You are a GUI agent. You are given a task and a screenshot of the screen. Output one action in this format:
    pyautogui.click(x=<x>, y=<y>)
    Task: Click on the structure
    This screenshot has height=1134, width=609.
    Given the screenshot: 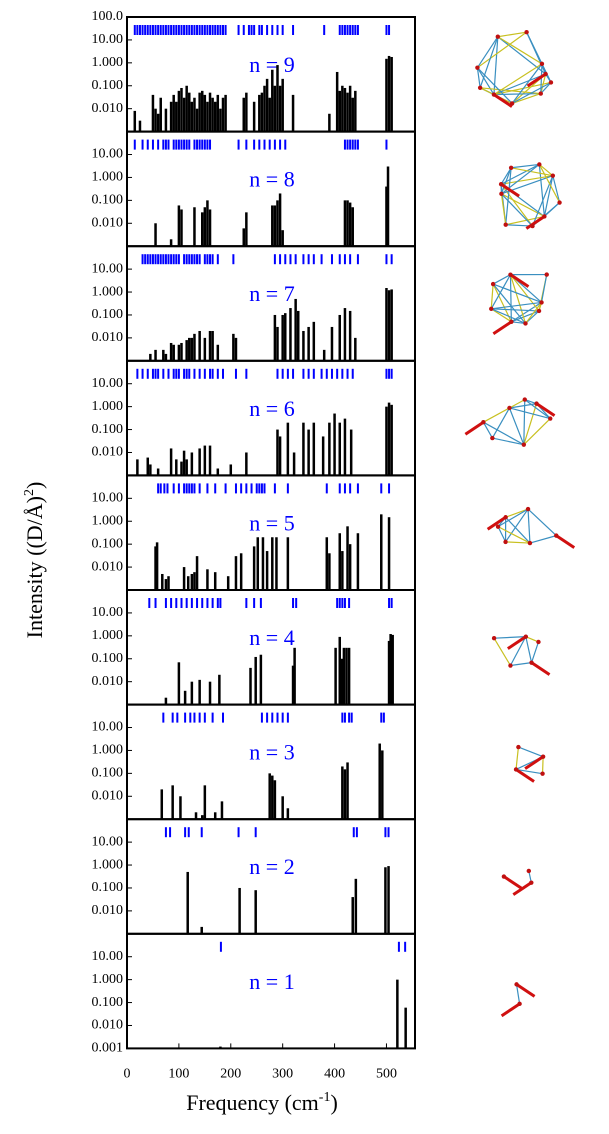 What is the action you would take?
    pyautogui.click(x=521, y=654)
    